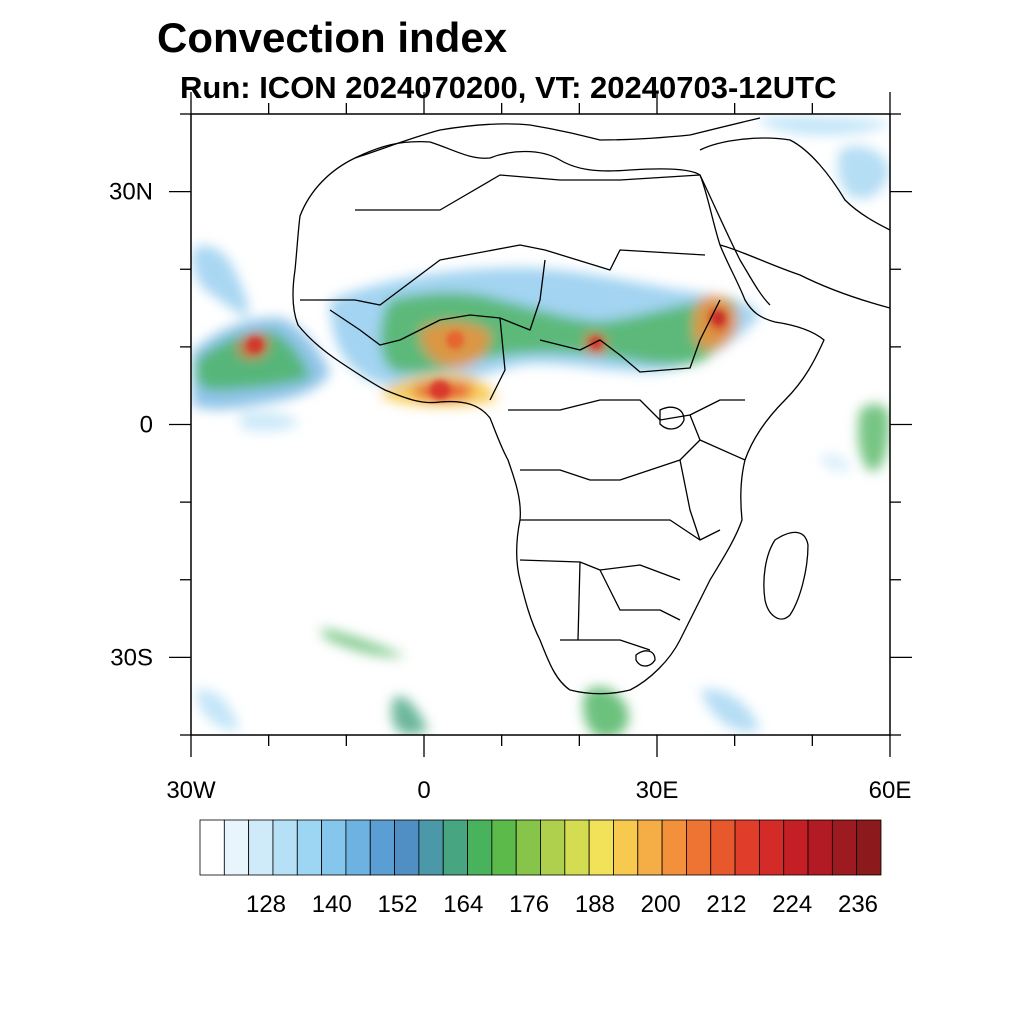 Image resolution: width=1024 pixels, height=1024 pixels. I want to click on south-africa-cell, so click(606, 710).